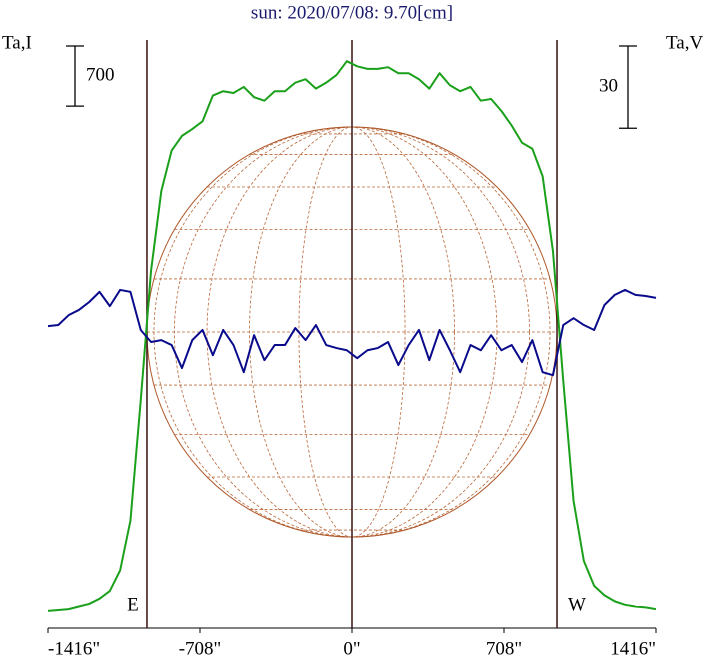  Describe the element at coordinates (504, 648) in the screenshot. I see `x-tick-label: 708"` at that location.